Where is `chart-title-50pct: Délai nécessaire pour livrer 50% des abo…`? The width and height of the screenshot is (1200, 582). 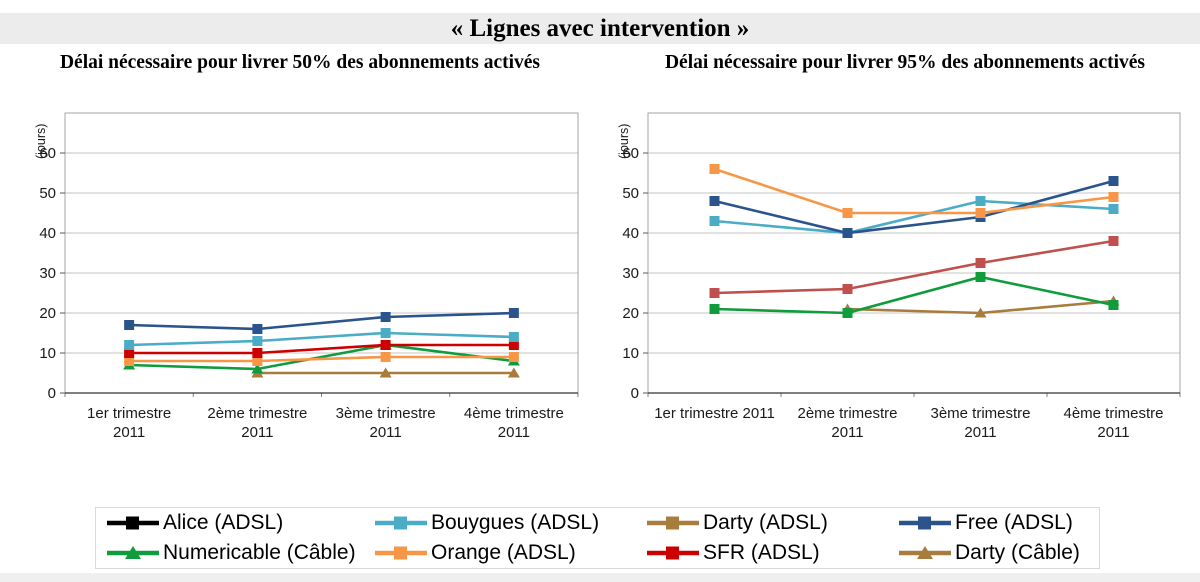
chart-title-50pct: Délai nécessaire pour livrer 50% des abo… is located at coordinates (300, 62).